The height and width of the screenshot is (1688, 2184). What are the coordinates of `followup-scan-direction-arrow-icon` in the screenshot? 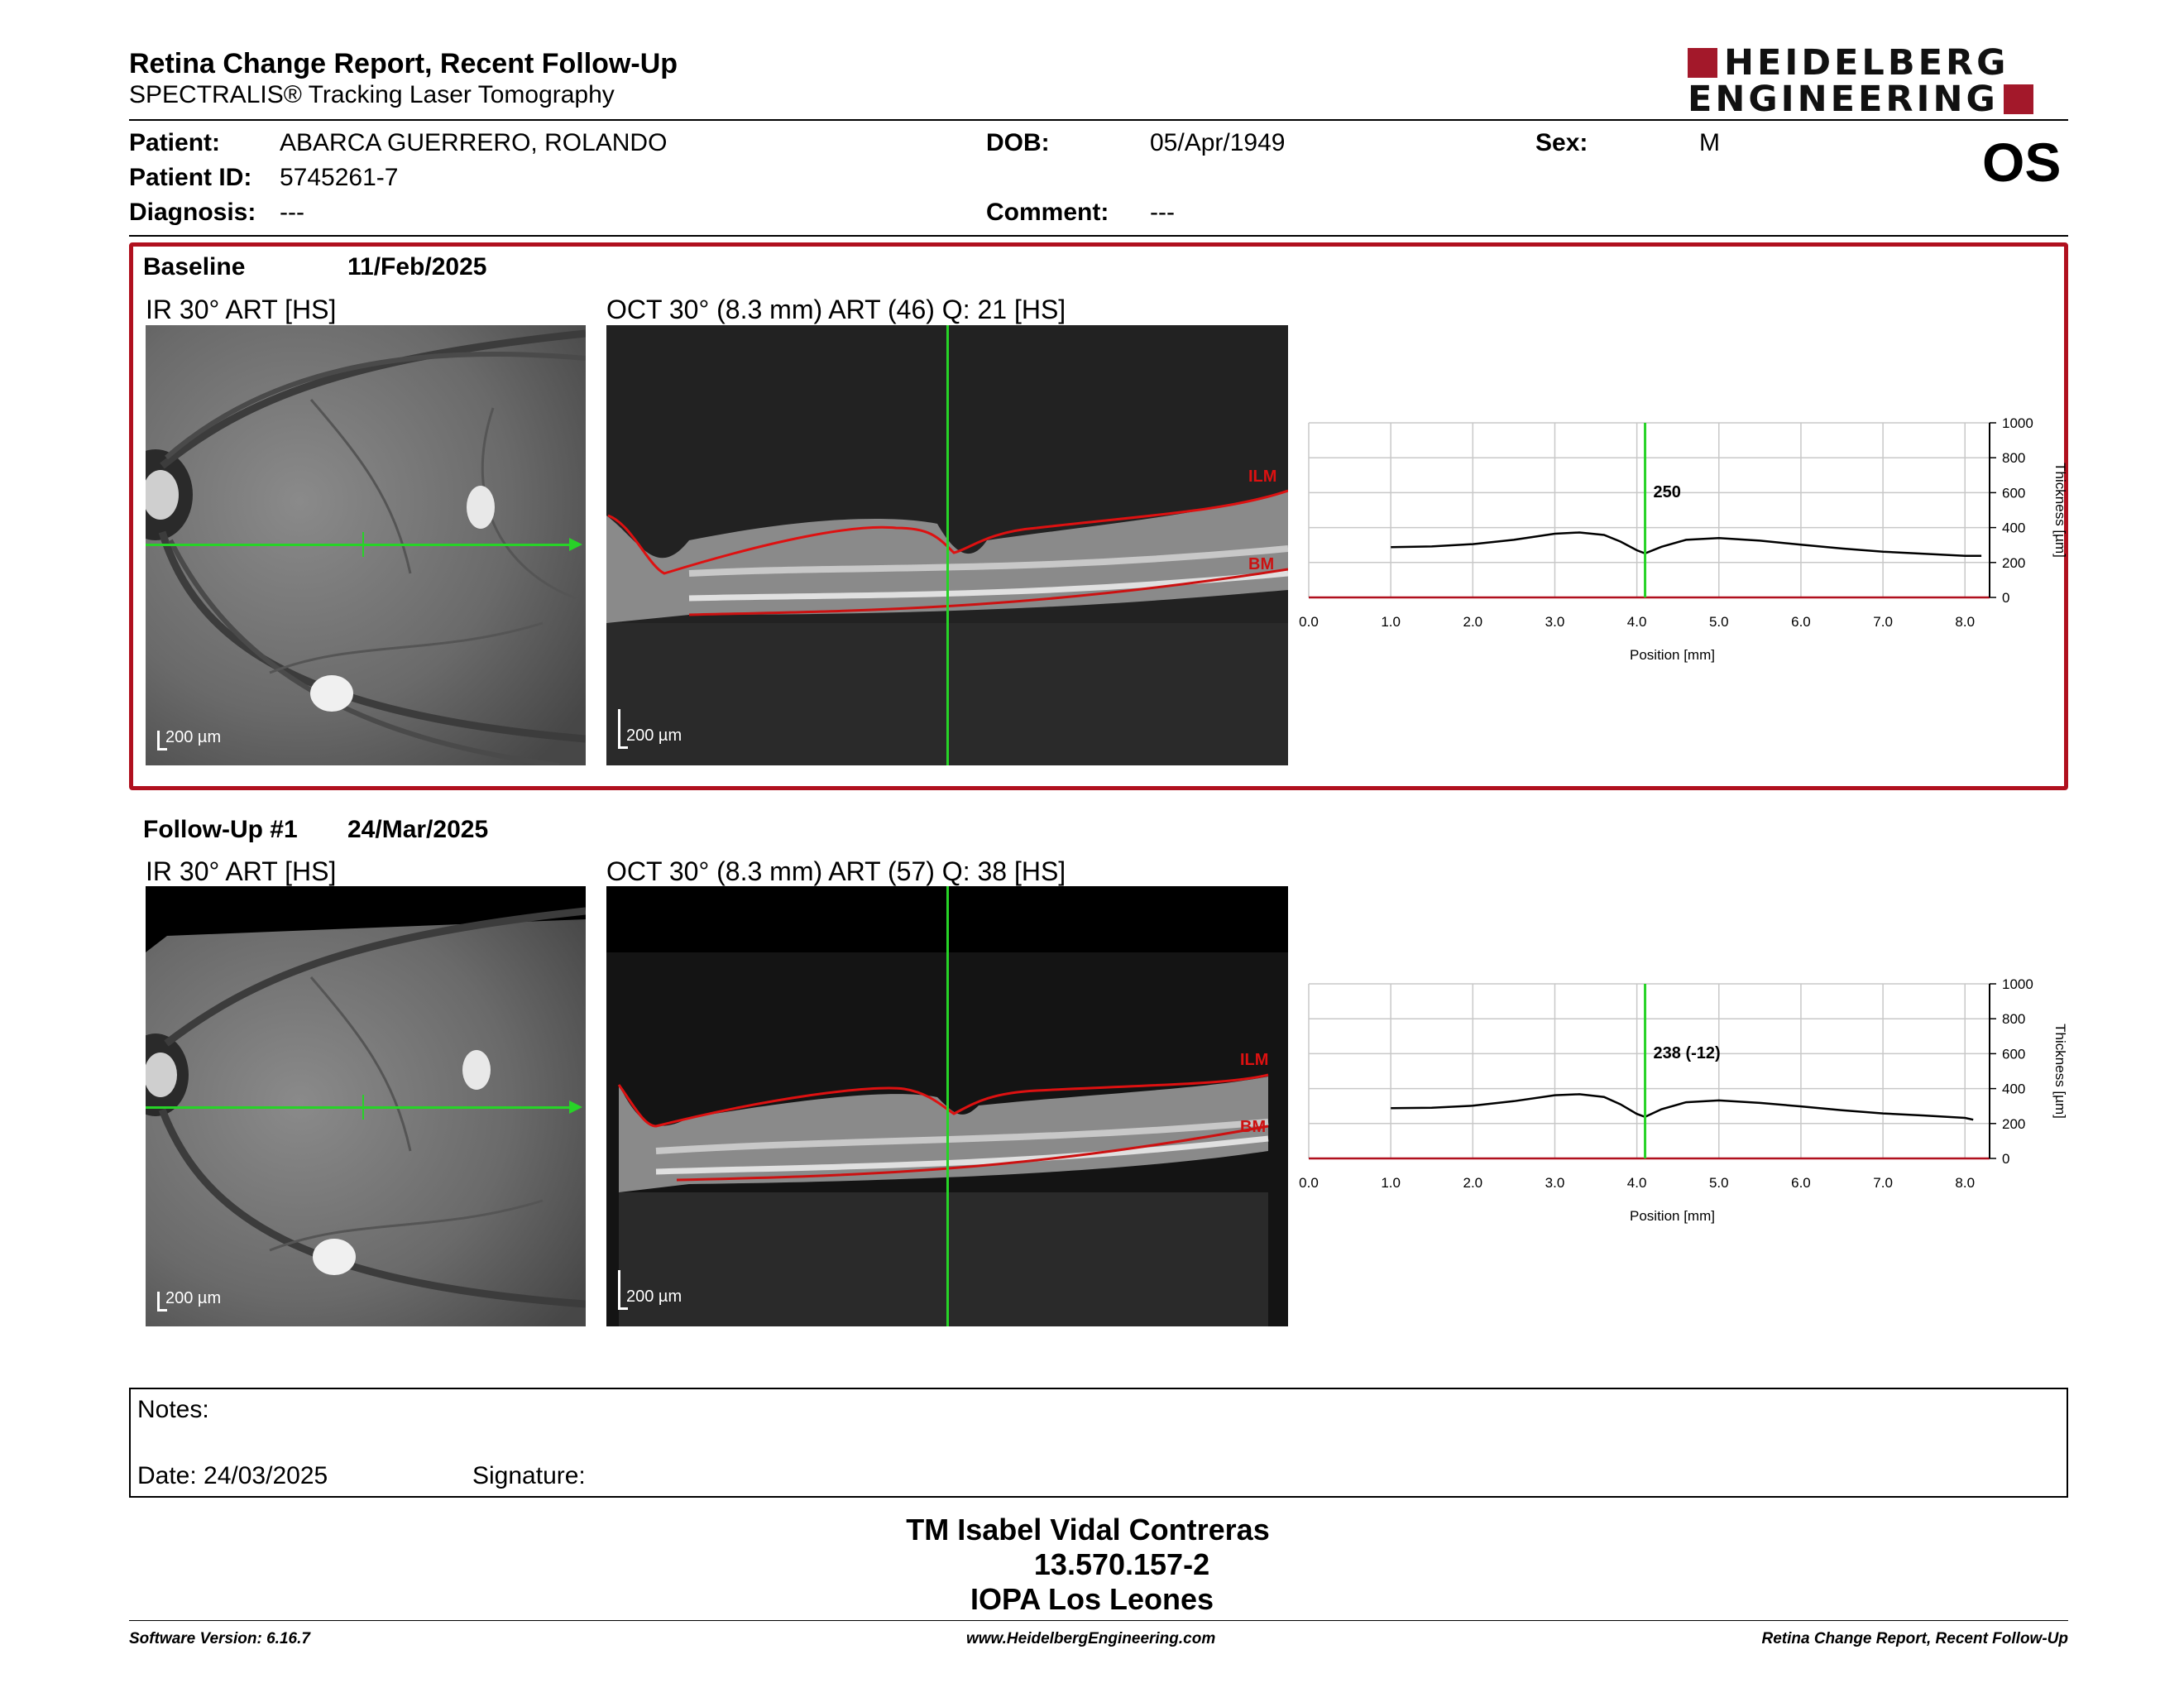 It's located at (575, 1107).